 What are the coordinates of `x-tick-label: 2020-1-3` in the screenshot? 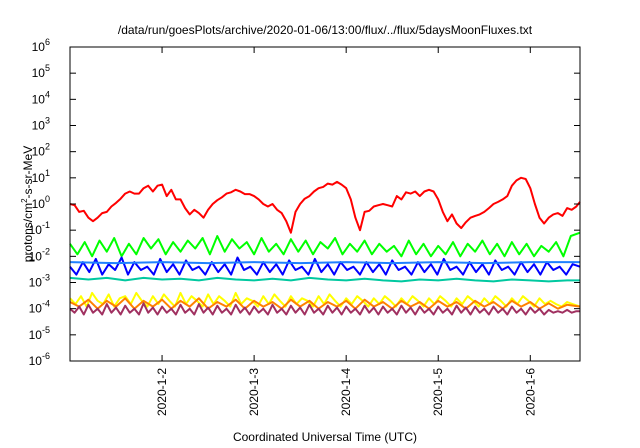 It's located at (254, 392).